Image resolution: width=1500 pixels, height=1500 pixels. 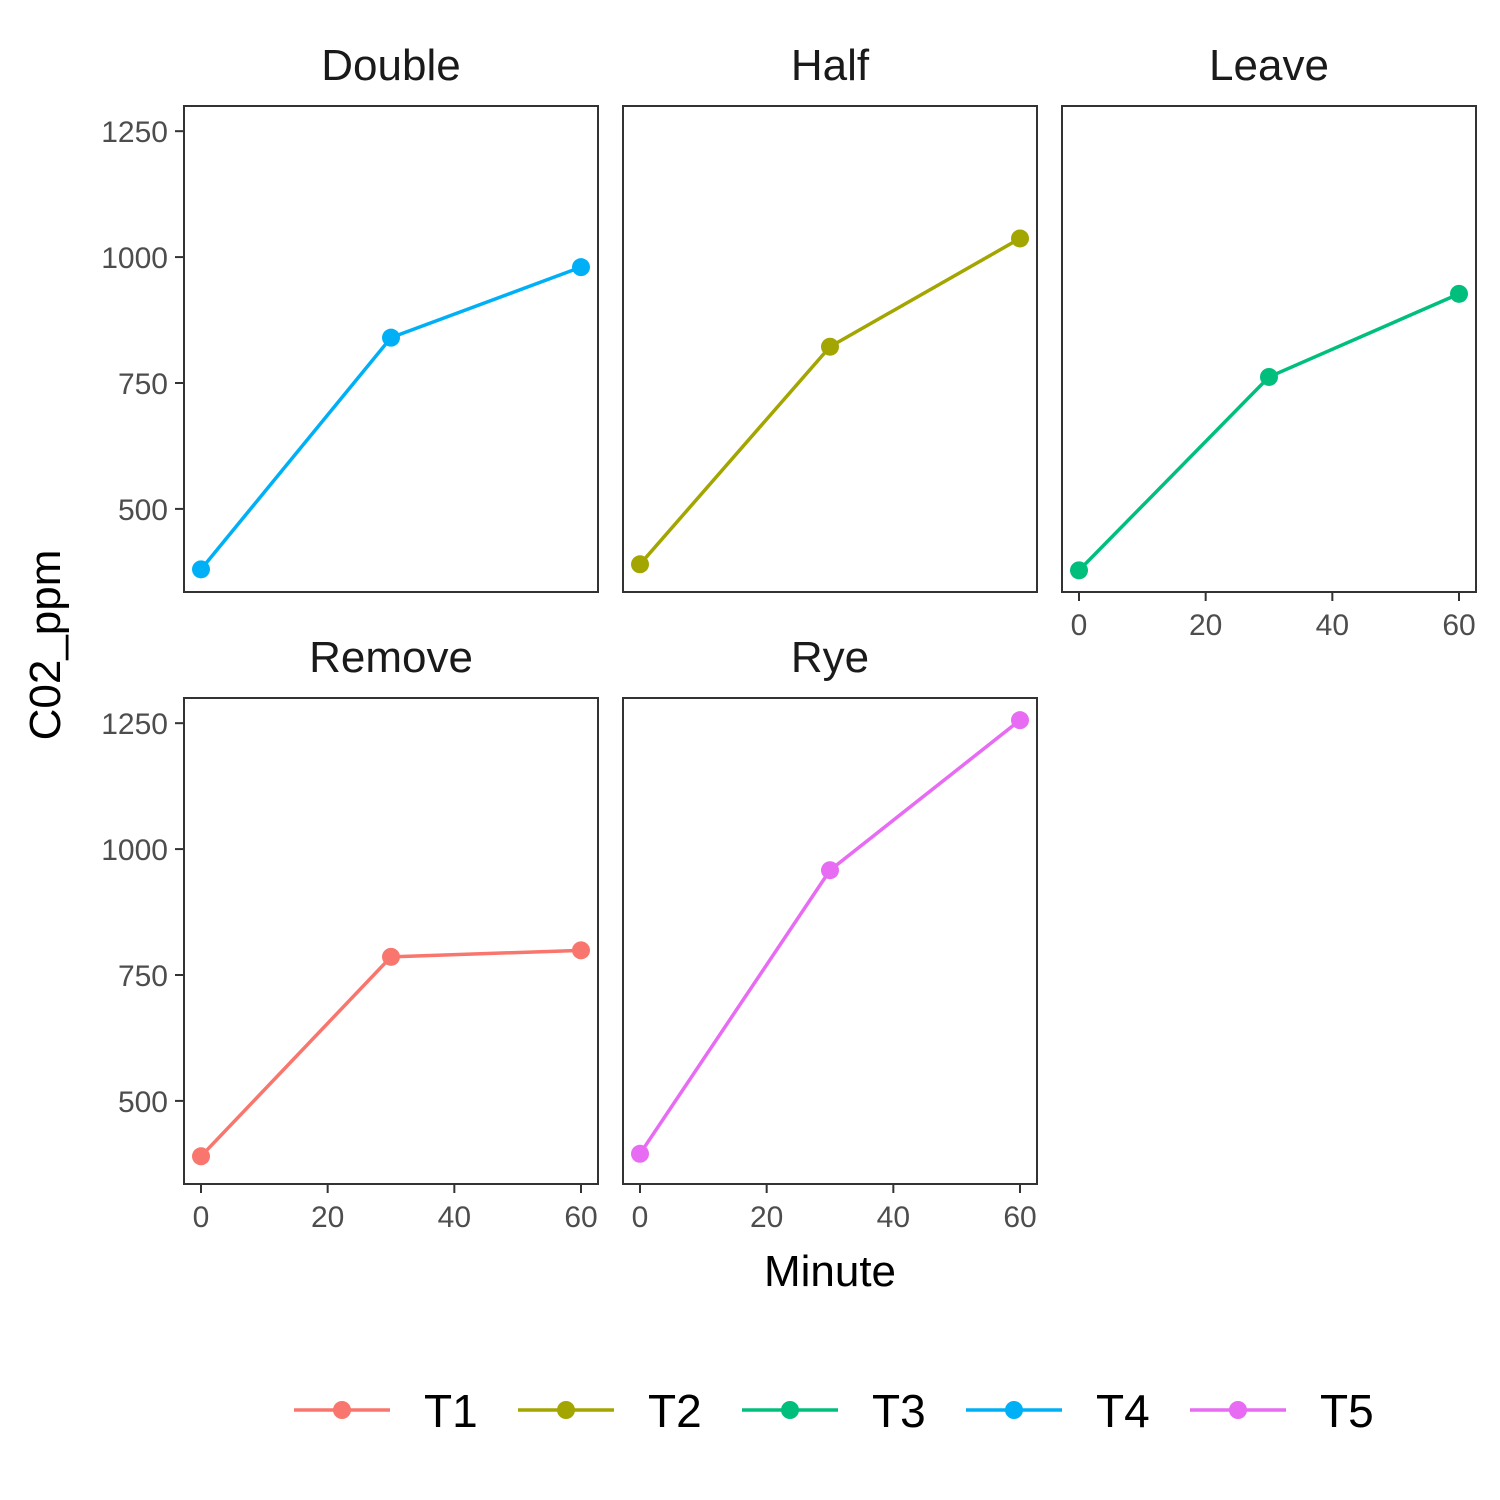 I want to click on series-line-t2, so click(x=829, y=401).